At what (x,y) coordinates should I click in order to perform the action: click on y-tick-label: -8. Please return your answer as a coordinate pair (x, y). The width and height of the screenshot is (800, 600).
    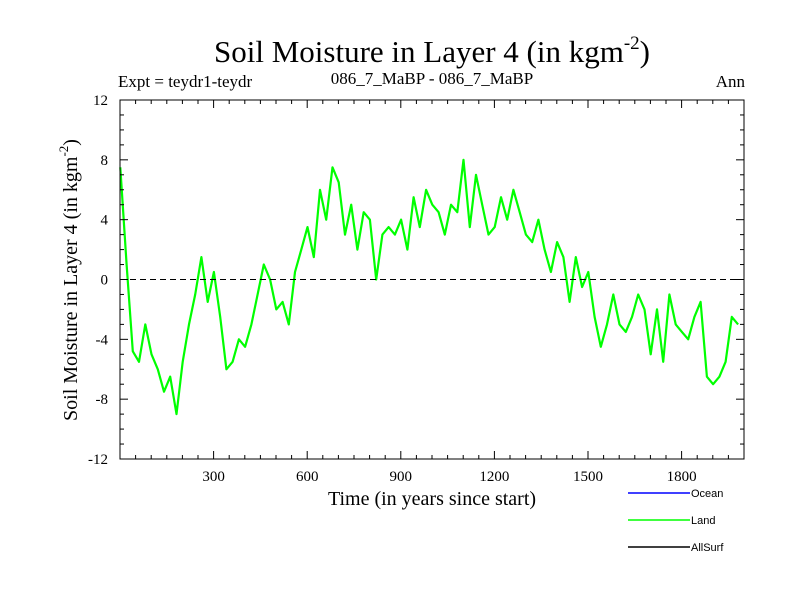
    Looking at the image, I should click on (102, 400).